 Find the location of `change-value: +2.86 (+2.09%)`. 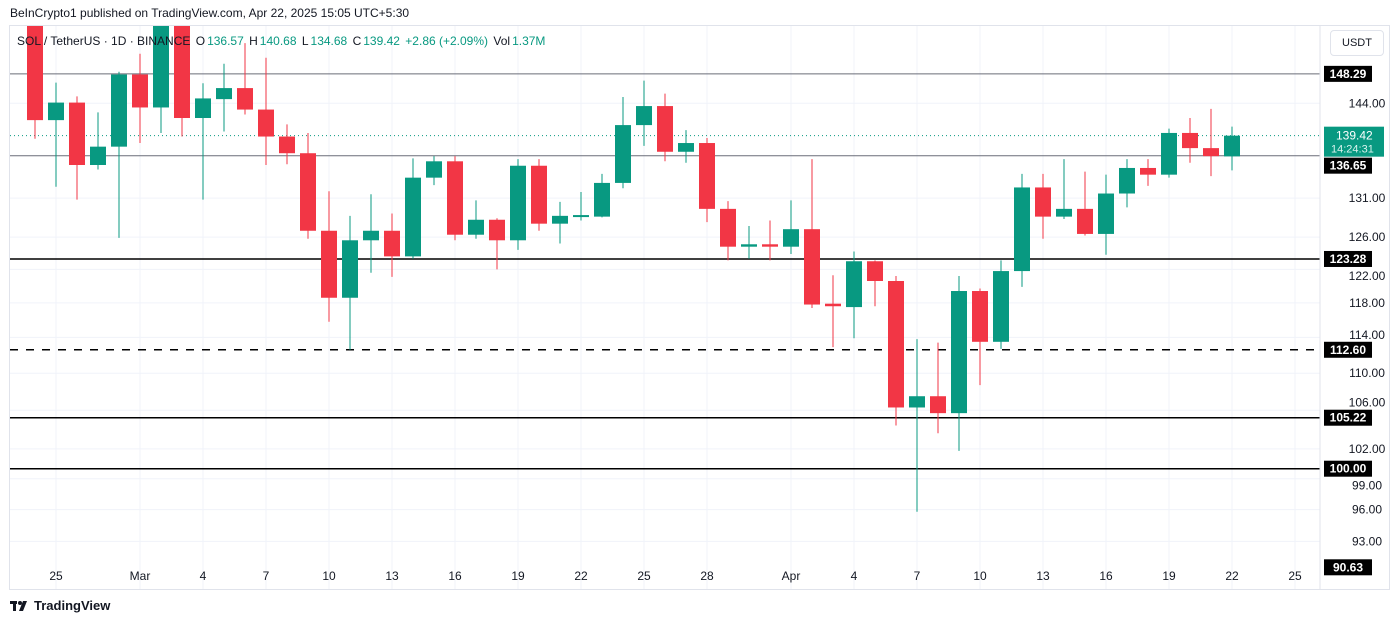

change-value: +2.86 (+2.09%) is located at coordinates (447, 41).